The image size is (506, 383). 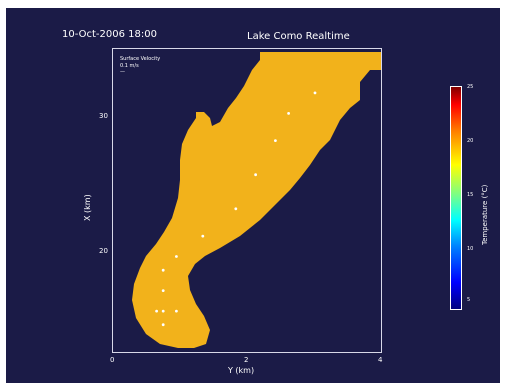 What do you see at coordinates (470, 141) in the screenshot?
I see `colorbar-tick-20: 20` at bounding box center [470, 141].